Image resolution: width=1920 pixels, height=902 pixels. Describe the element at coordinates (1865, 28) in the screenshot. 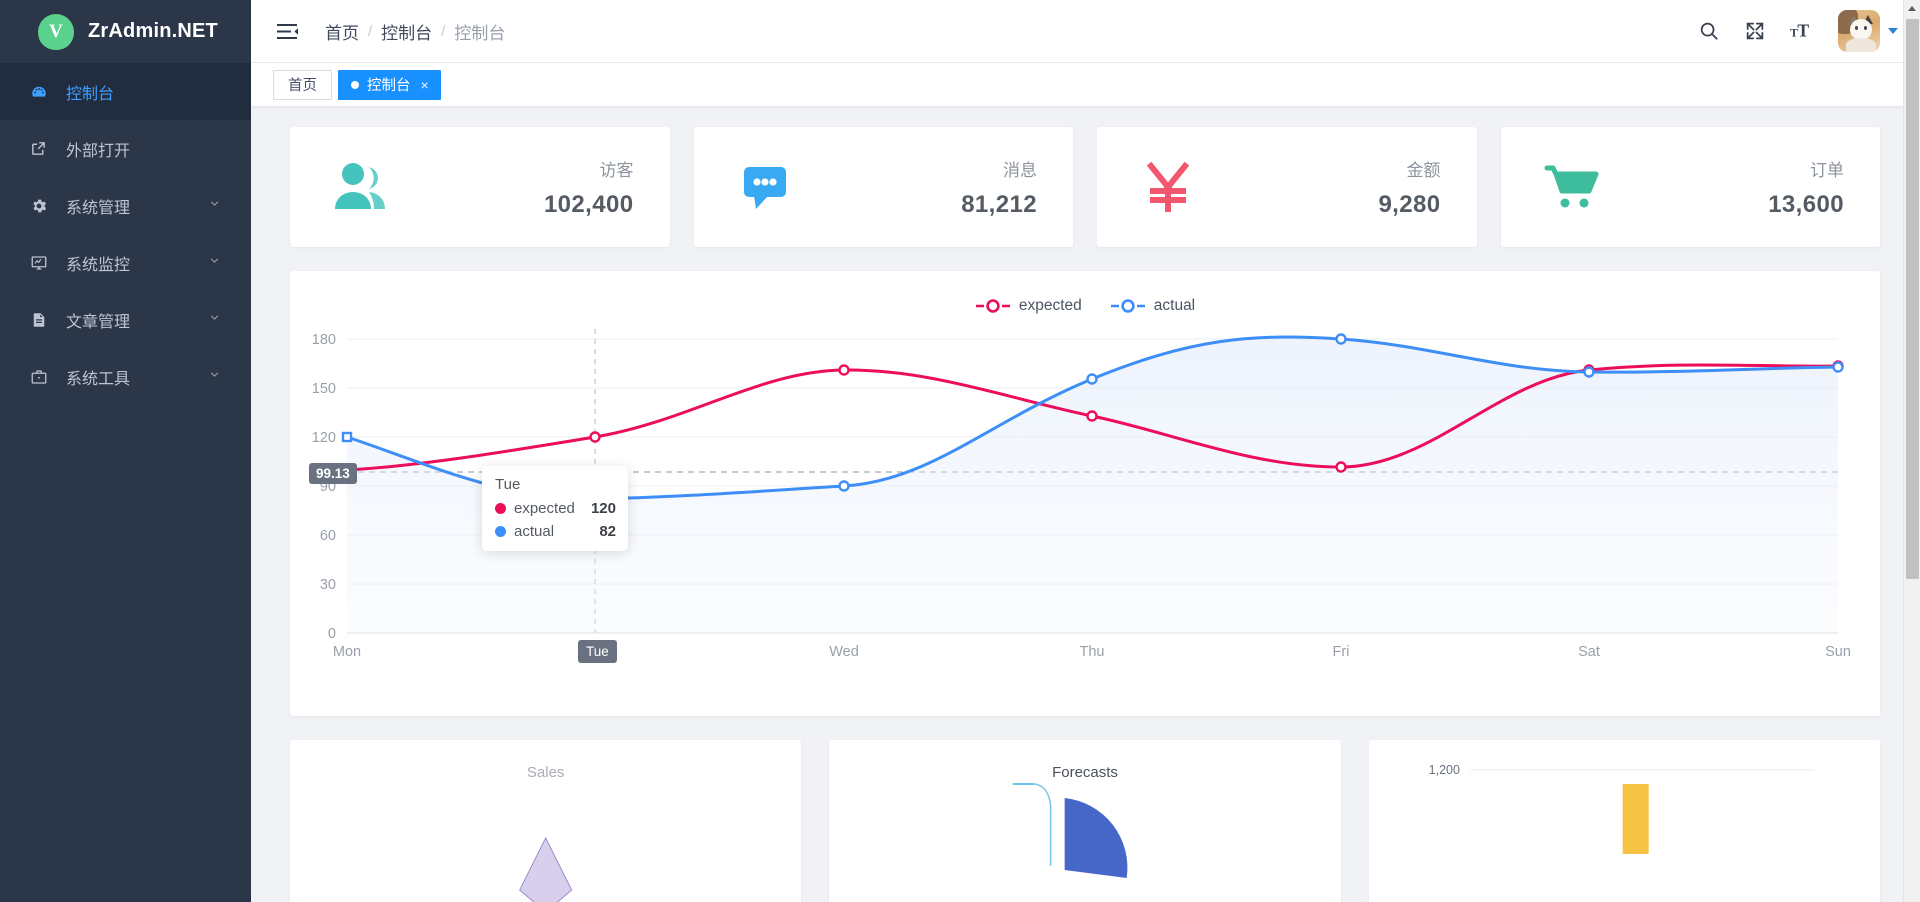

I see `avatar-cat-eye-right` at that location.